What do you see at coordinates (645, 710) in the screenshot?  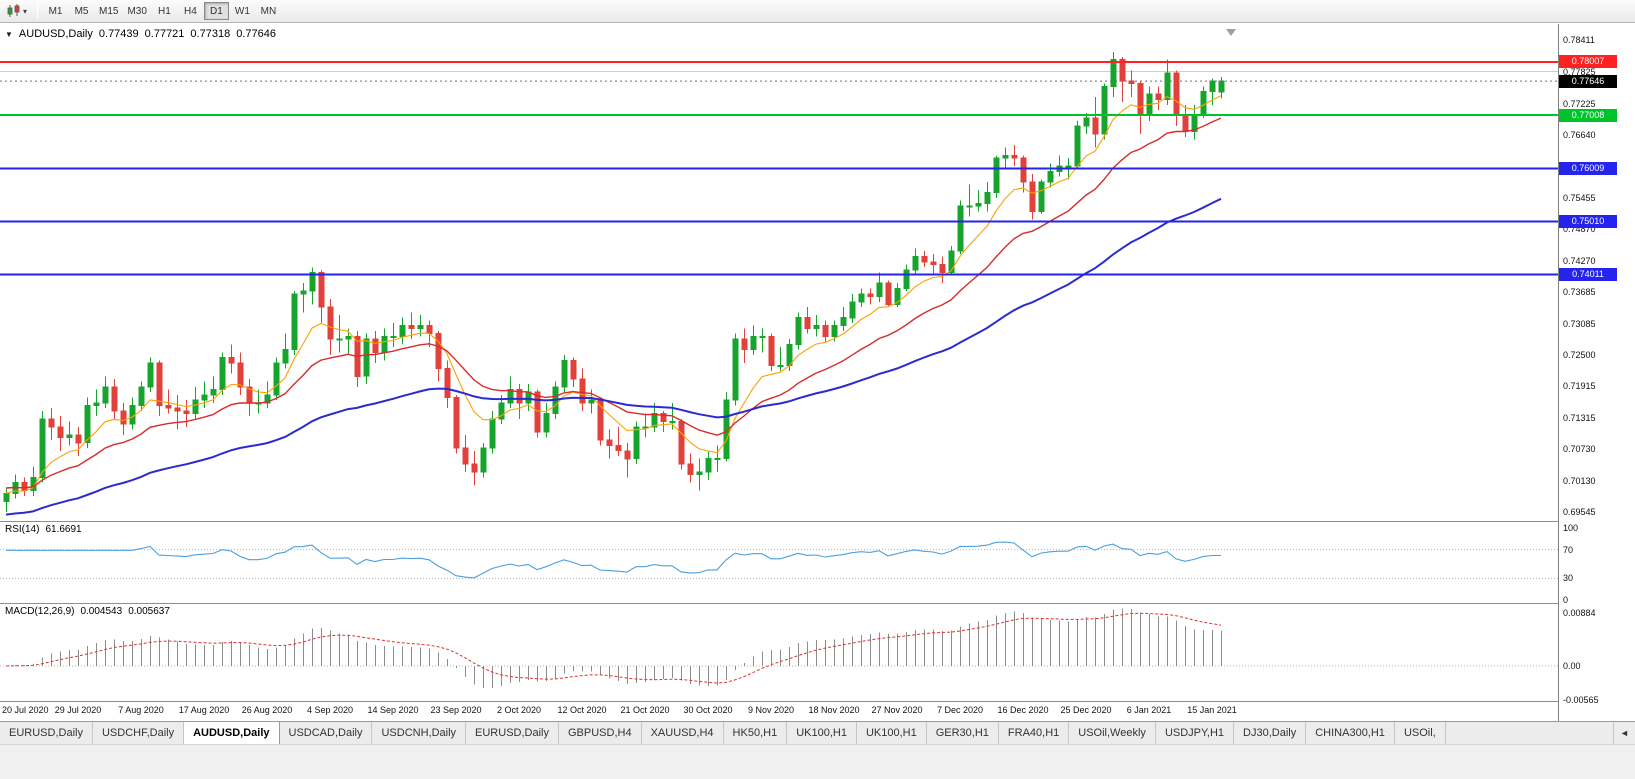 I see `time-scale-label: 21 Oct 2020` at bounding box center [645, 710].